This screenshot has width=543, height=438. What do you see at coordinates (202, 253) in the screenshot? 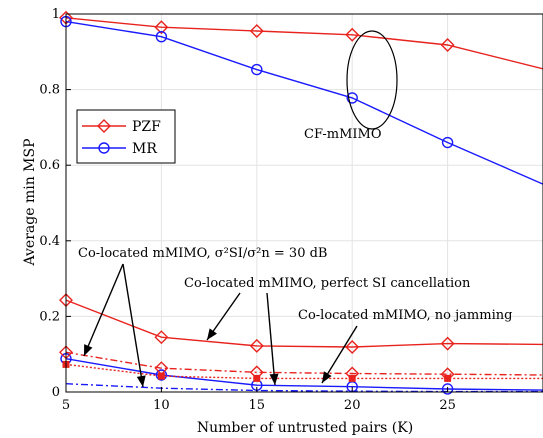
I see `annotation-colocated-si: Co-located mMIMO, σ²SI/σ²n = 30 dB` at bounding box center [202, 253].